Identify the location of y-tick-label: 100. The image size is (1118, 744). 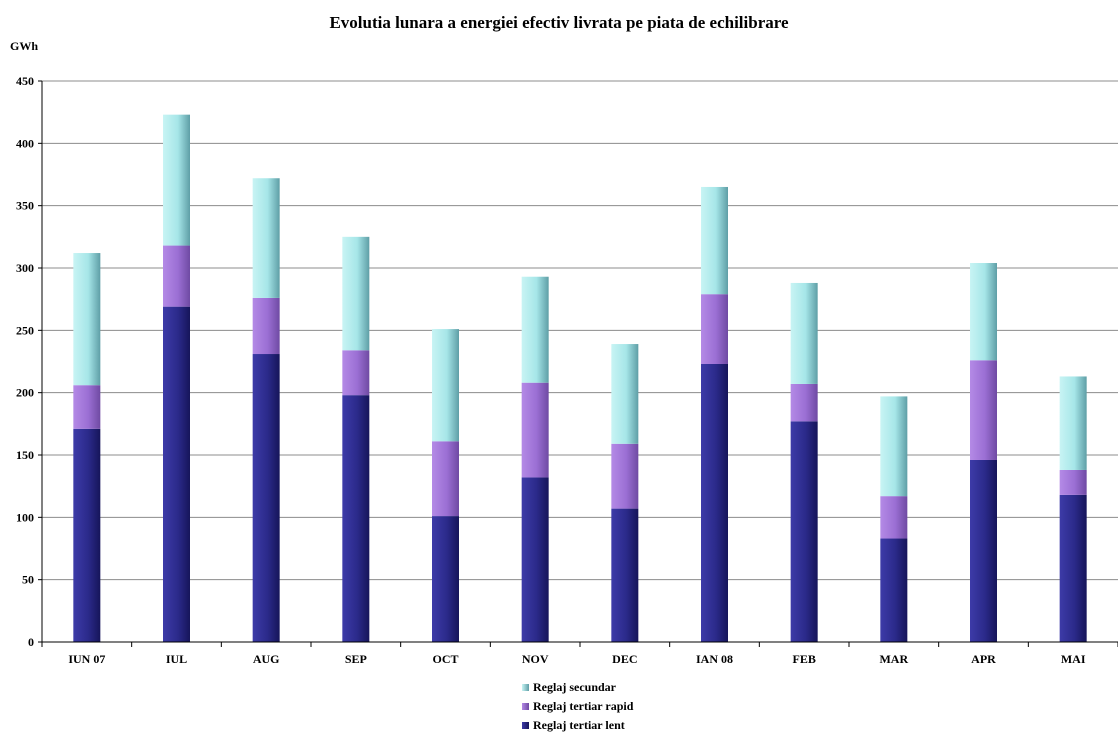
(25, 517).